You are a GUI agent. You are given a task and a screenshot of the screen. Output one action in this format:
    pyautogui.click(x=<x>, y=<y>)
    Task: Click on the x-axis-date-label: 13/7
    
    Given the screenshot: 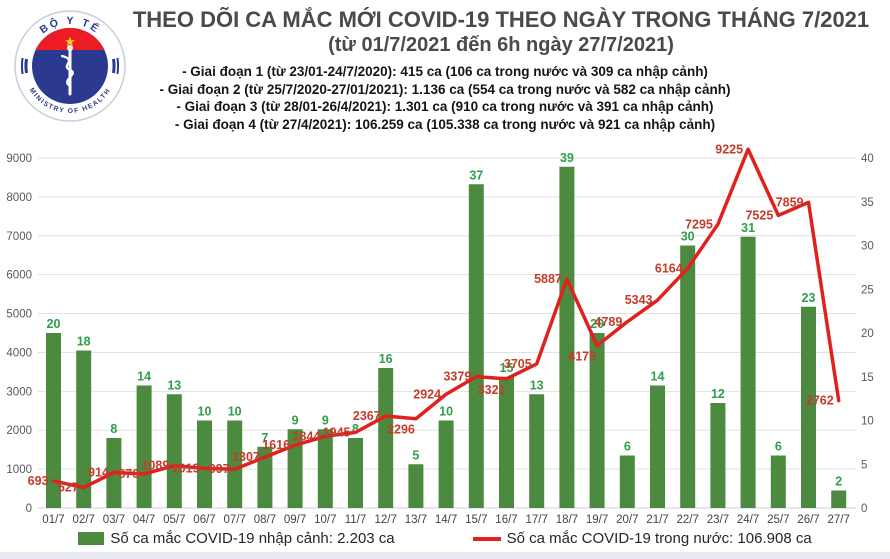 What is the action you would take?
    pyautogui.click(x=416, y=520)
    